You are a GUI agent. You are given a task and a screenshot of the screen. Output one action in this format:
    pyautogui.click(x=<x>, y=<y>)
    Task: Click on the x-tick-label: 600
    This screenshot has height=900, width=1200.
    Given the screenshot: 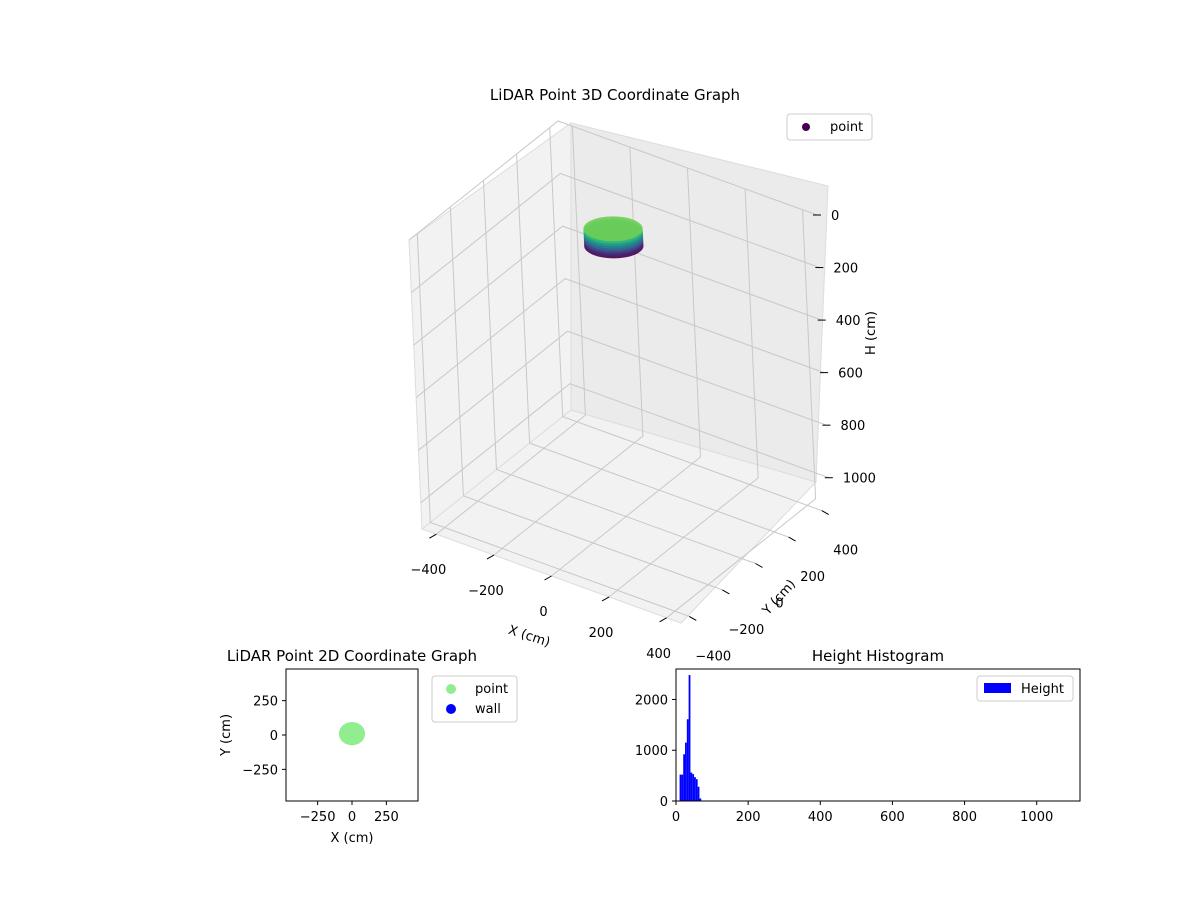 What is the action you would take?
    pyautogui.click(x=892, y=817)
    